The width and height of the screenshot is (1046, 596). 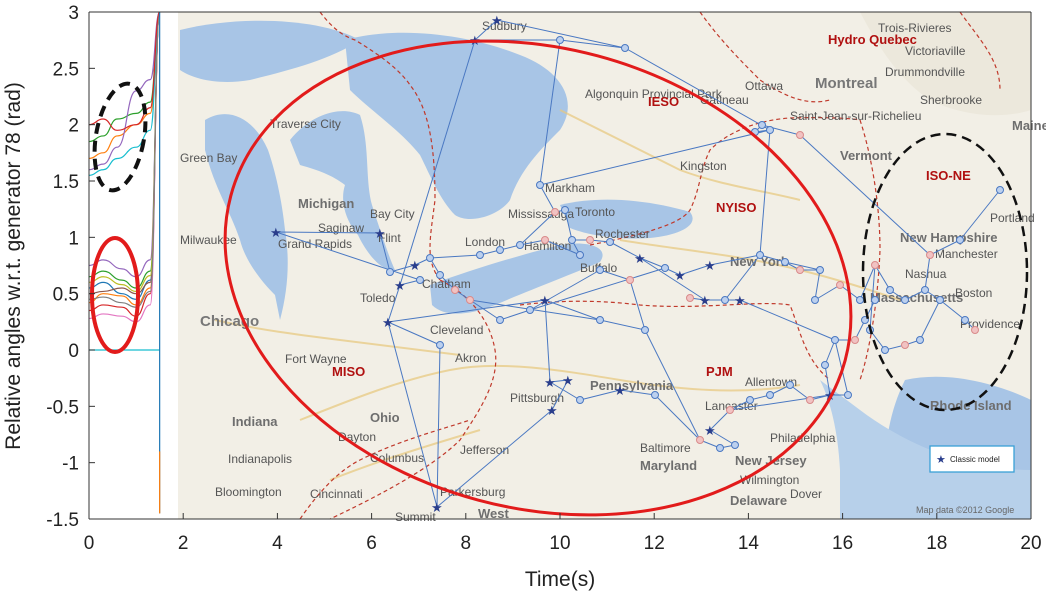 I want to click on x-tick-label: 2, so click(x=183, y=543).